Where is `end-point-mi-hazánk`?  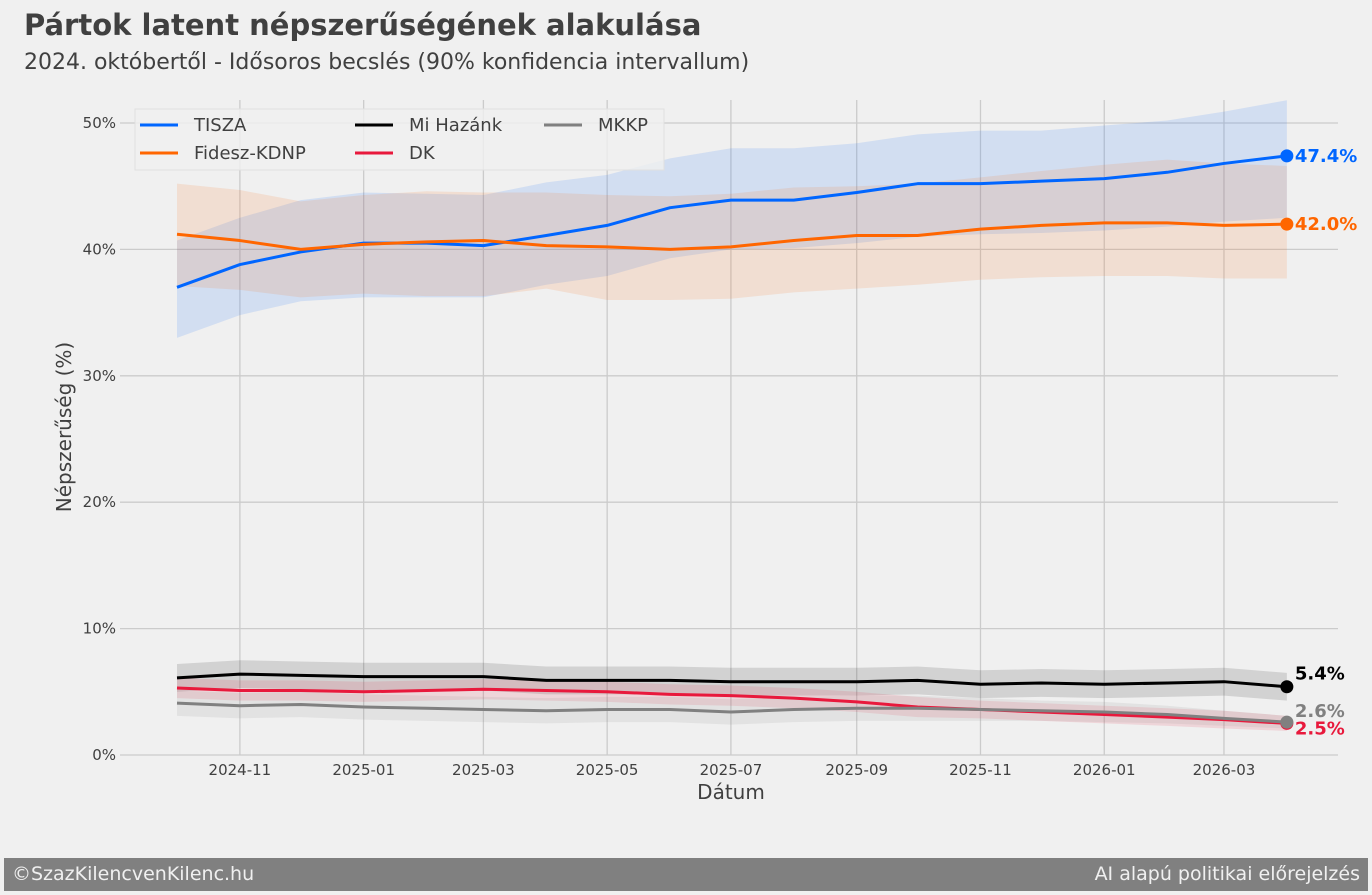
end-point-mi-hazánk is located at coordinates (1287, 687).